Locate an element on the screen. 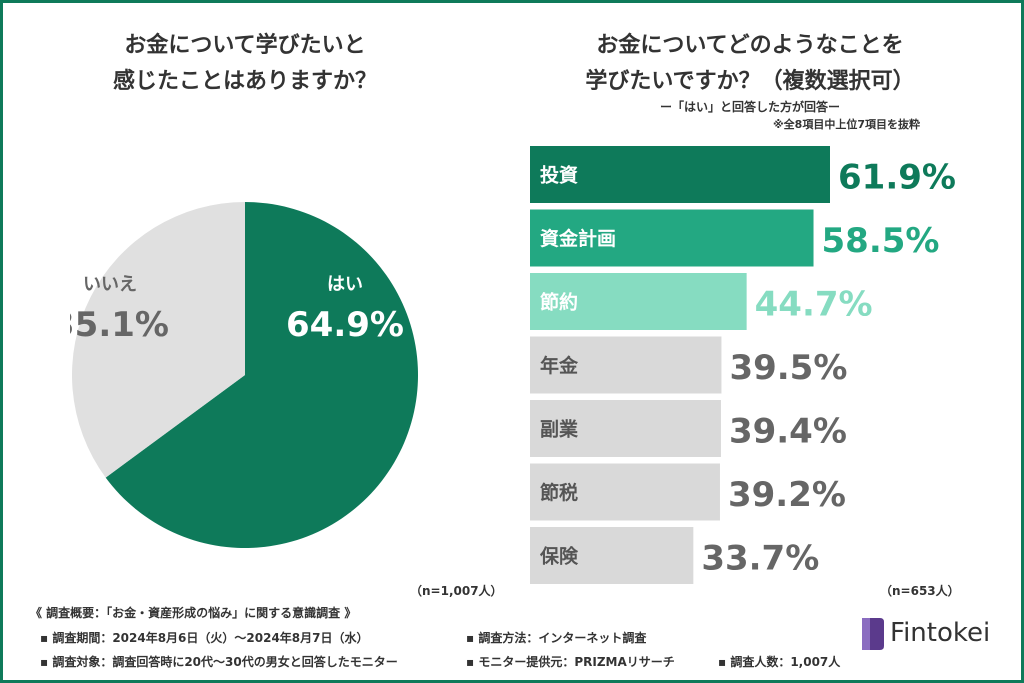  fintokei-logo: Fintokei is located at coordinates (933, 634).